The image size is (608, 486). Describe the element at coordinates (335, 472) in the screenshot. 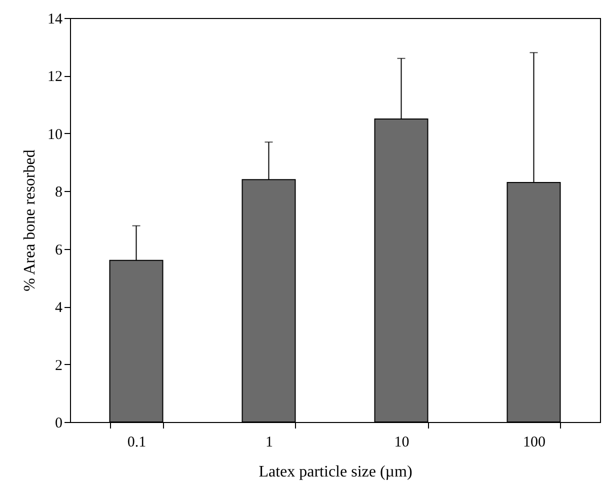

I see `x-axis-title: Latex particle size (µm)` at that location.